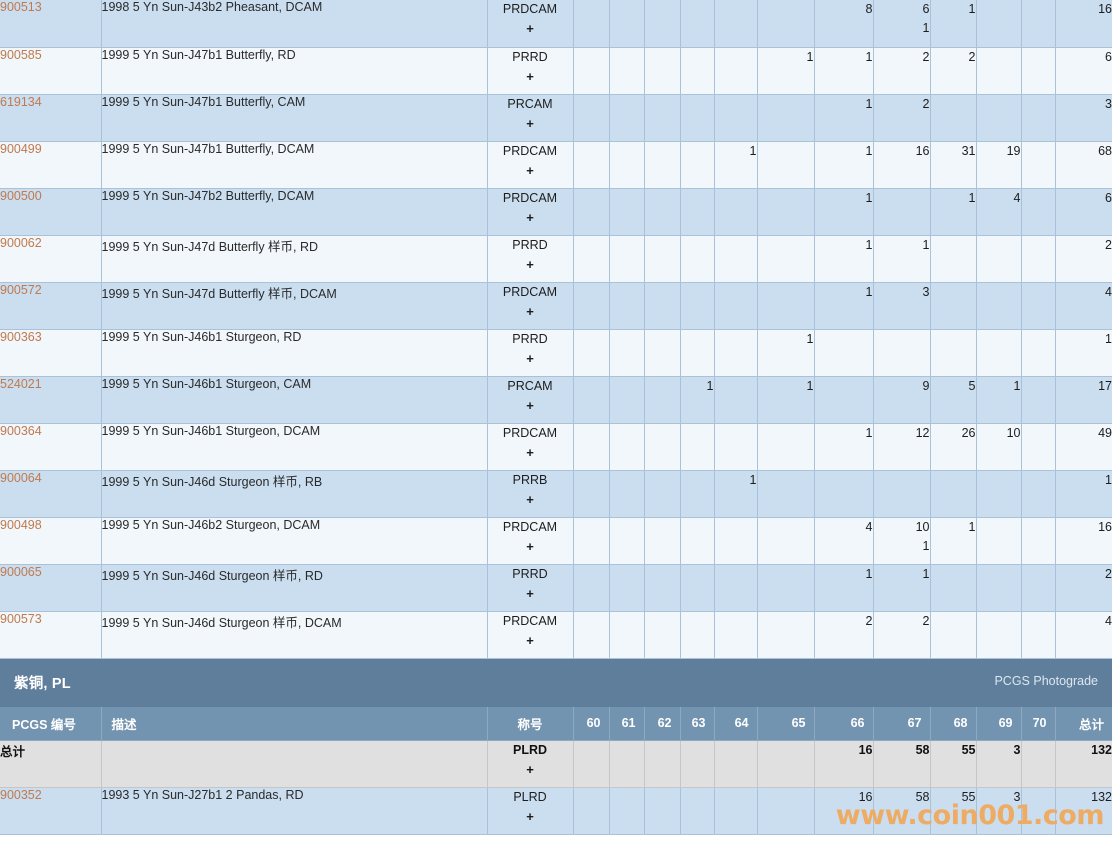 This screenshot has height=842, width=1112. Describe the element at coordinates (902, 723) in the screenshot. I see `column-header-grade-67: 67` at that location.